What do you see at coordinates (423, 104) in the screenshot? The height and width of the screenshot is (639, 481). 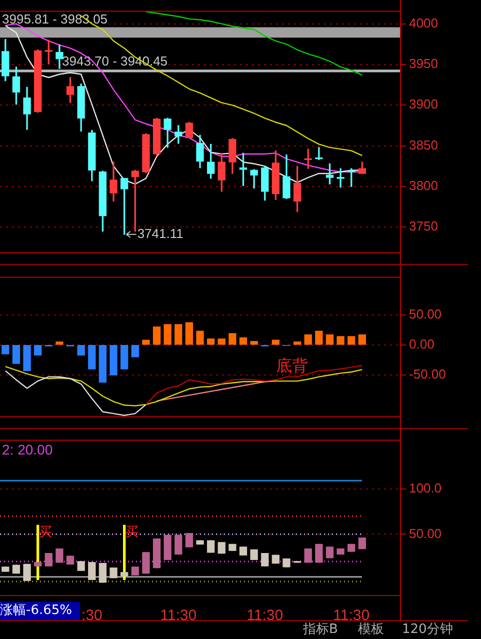 I see `y-tick-label: 3900` at bounding box center [423, 104].